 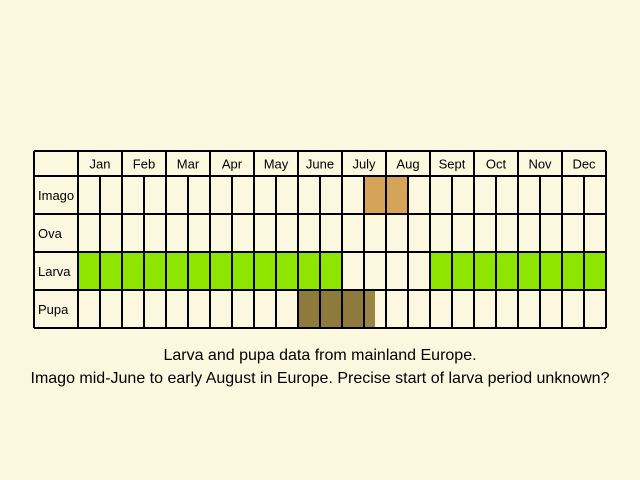 I want to click on month-label-1: Feb, so click(x=144, y=164).